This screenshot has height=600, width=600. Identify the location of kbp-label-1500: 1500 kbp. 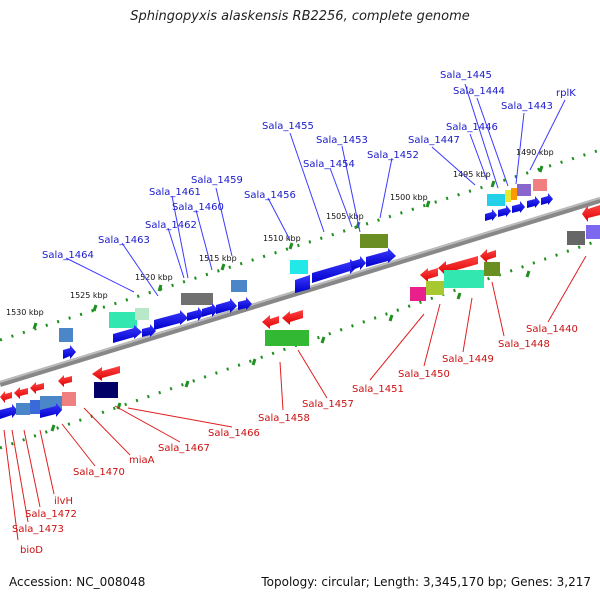
(409, 197).